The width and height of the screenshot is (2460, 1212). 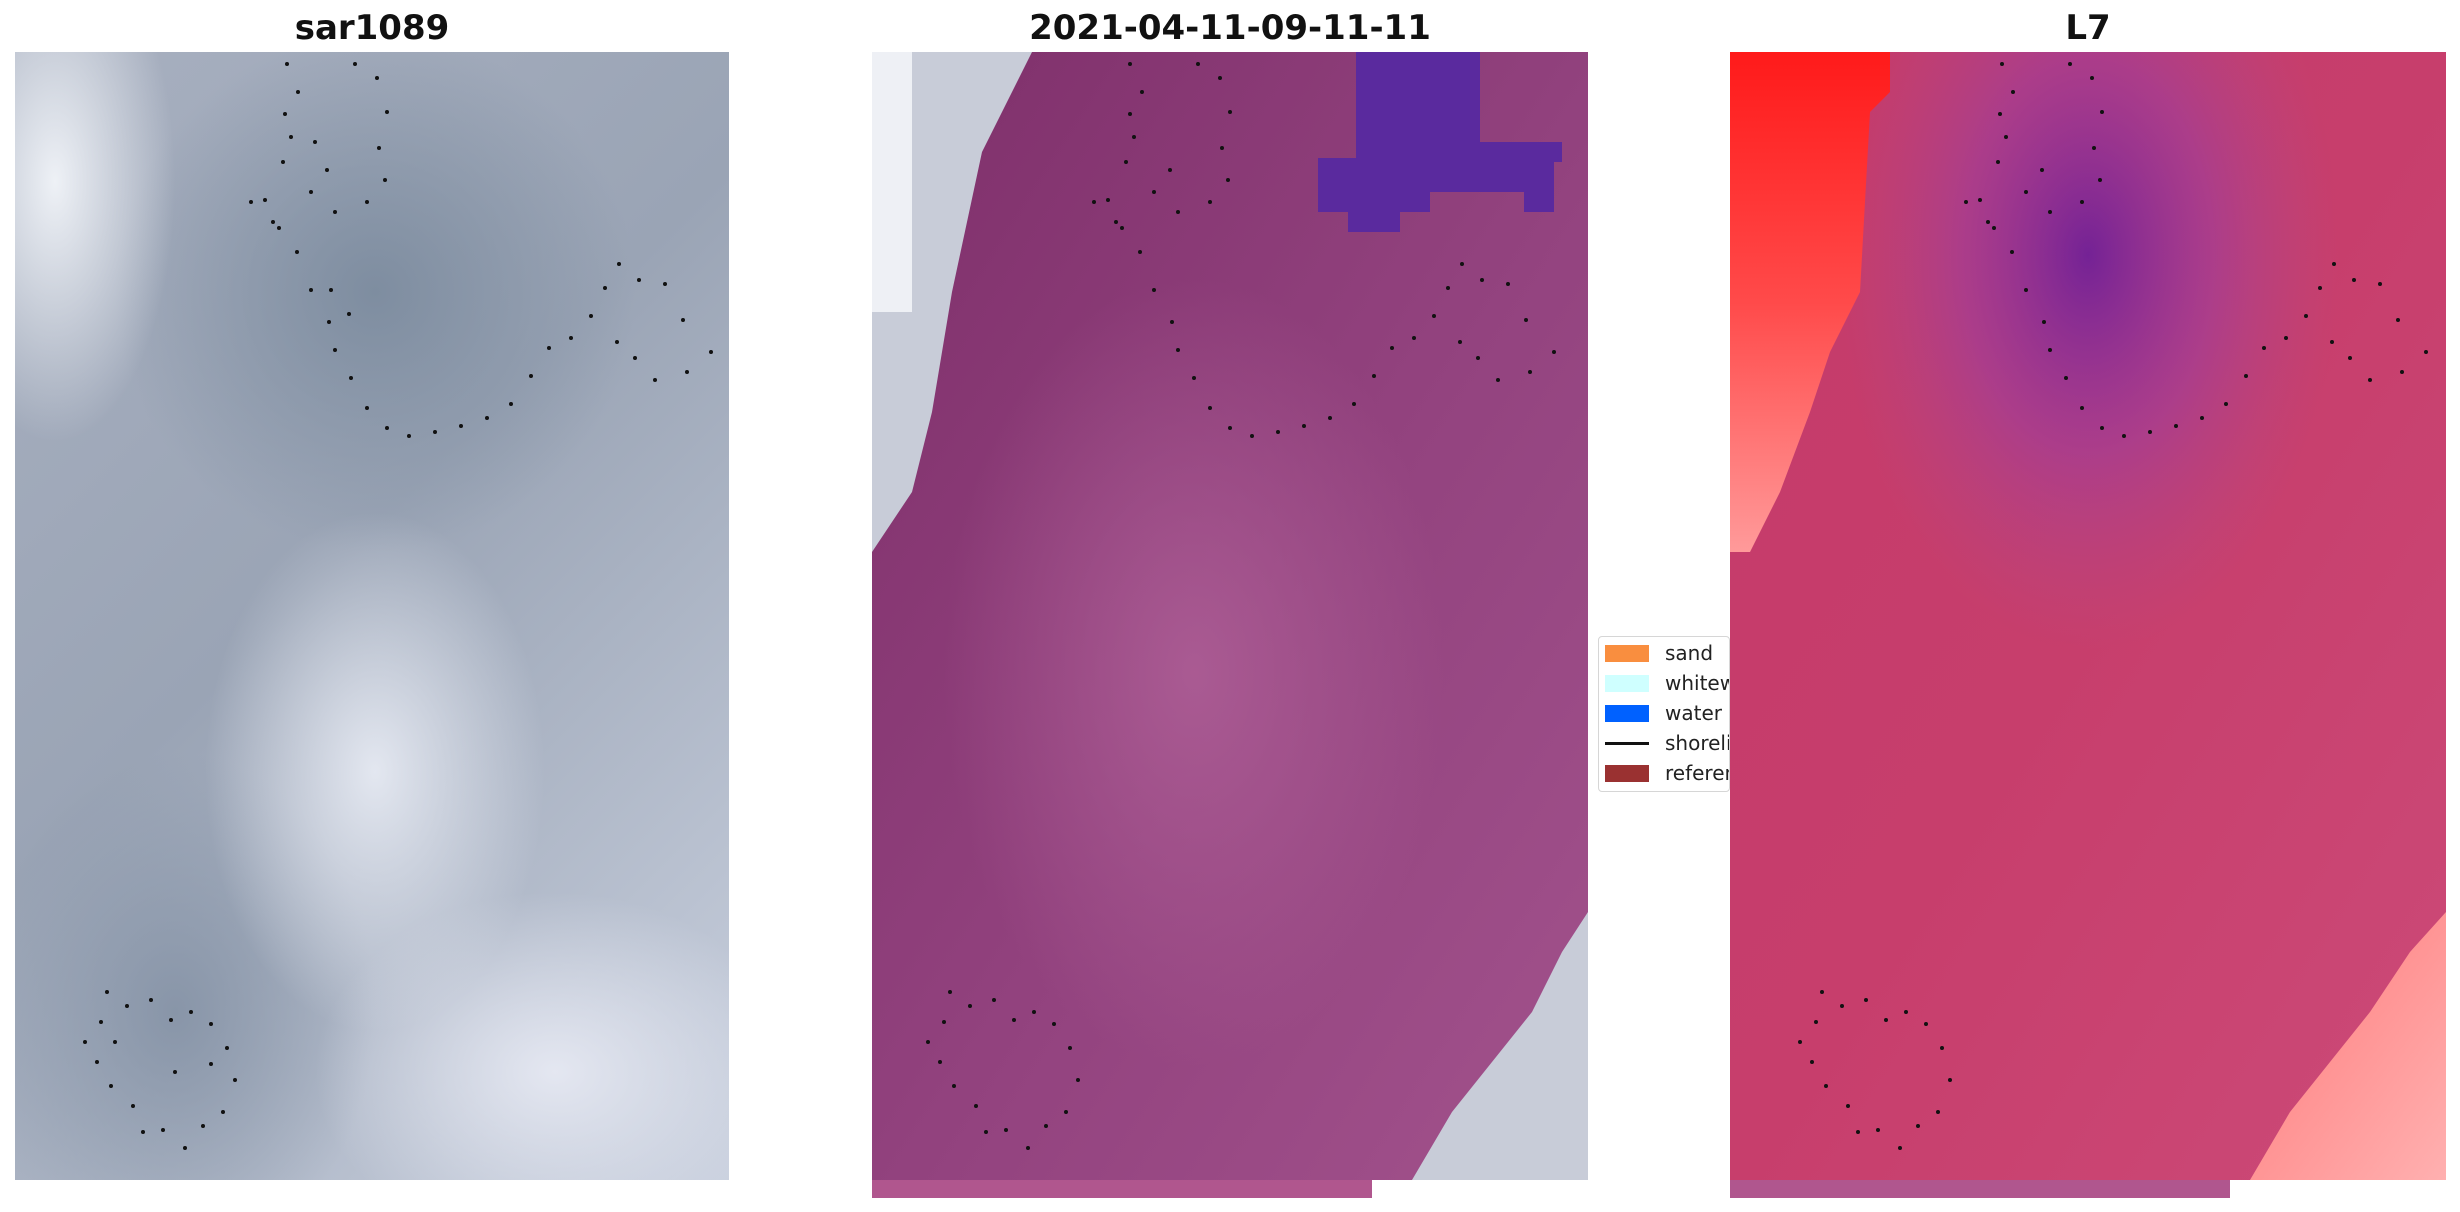 I want to click on legend-swatch-sand, so click(x=1627, y=653).